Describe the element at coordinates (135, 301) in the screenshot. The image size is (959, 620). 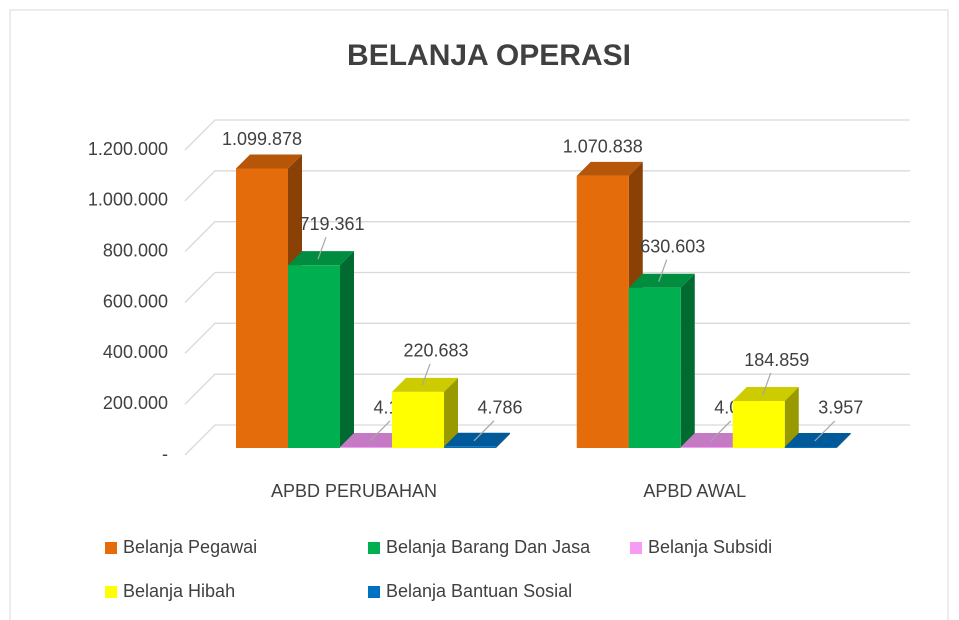
I see `y-tick-label: 600.000` at that location.